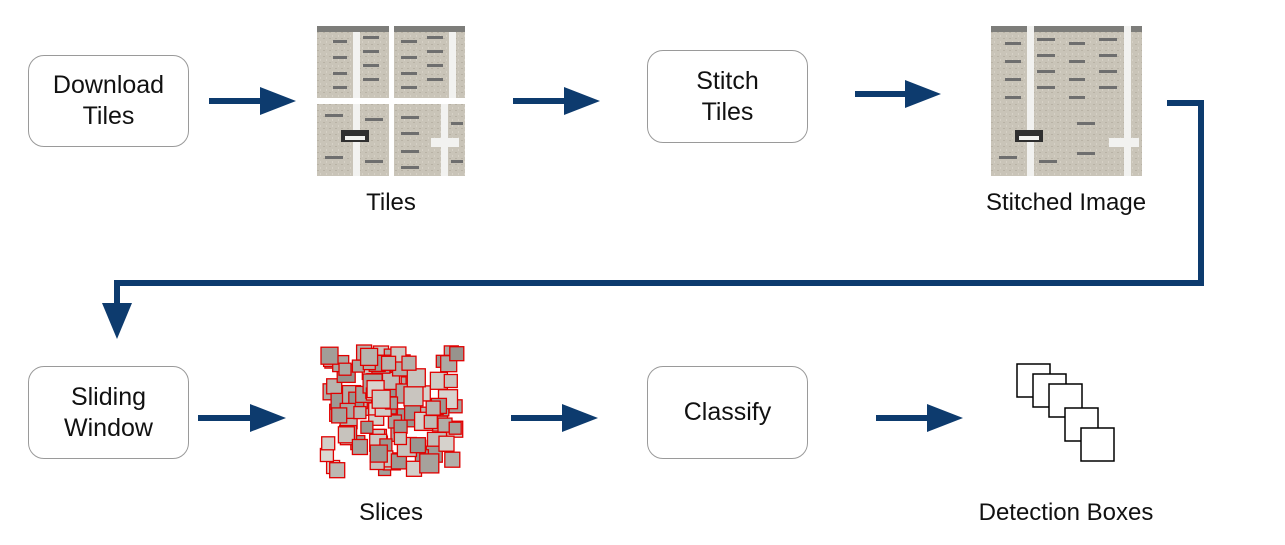 Image resolution: width=1285 pixels, height=545 pixels. I want to click on sliding-window-label: Sliding Window, so click(108, 412).